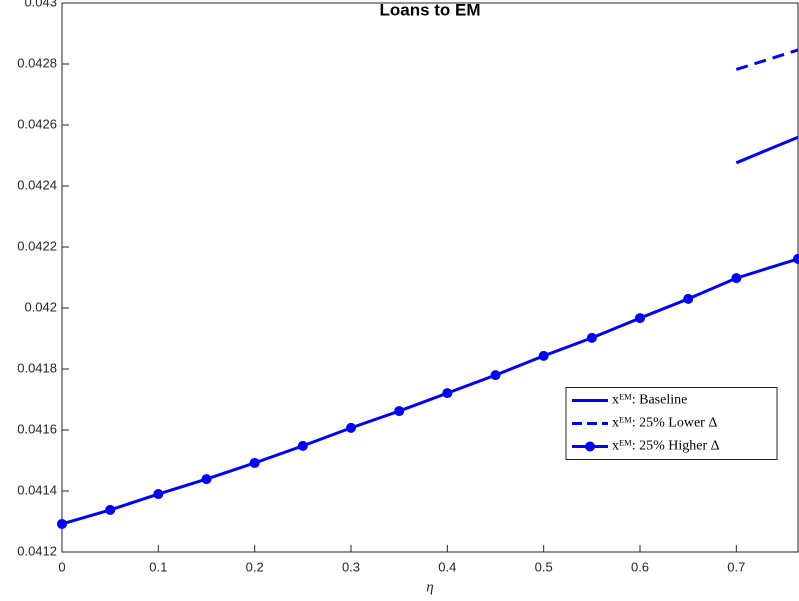 The height and width of the screenshot is (601, 799). What do you see at coordinates (590, 446) in the screenshot?
I see `legend-marker` at bounding box center [590, 446].